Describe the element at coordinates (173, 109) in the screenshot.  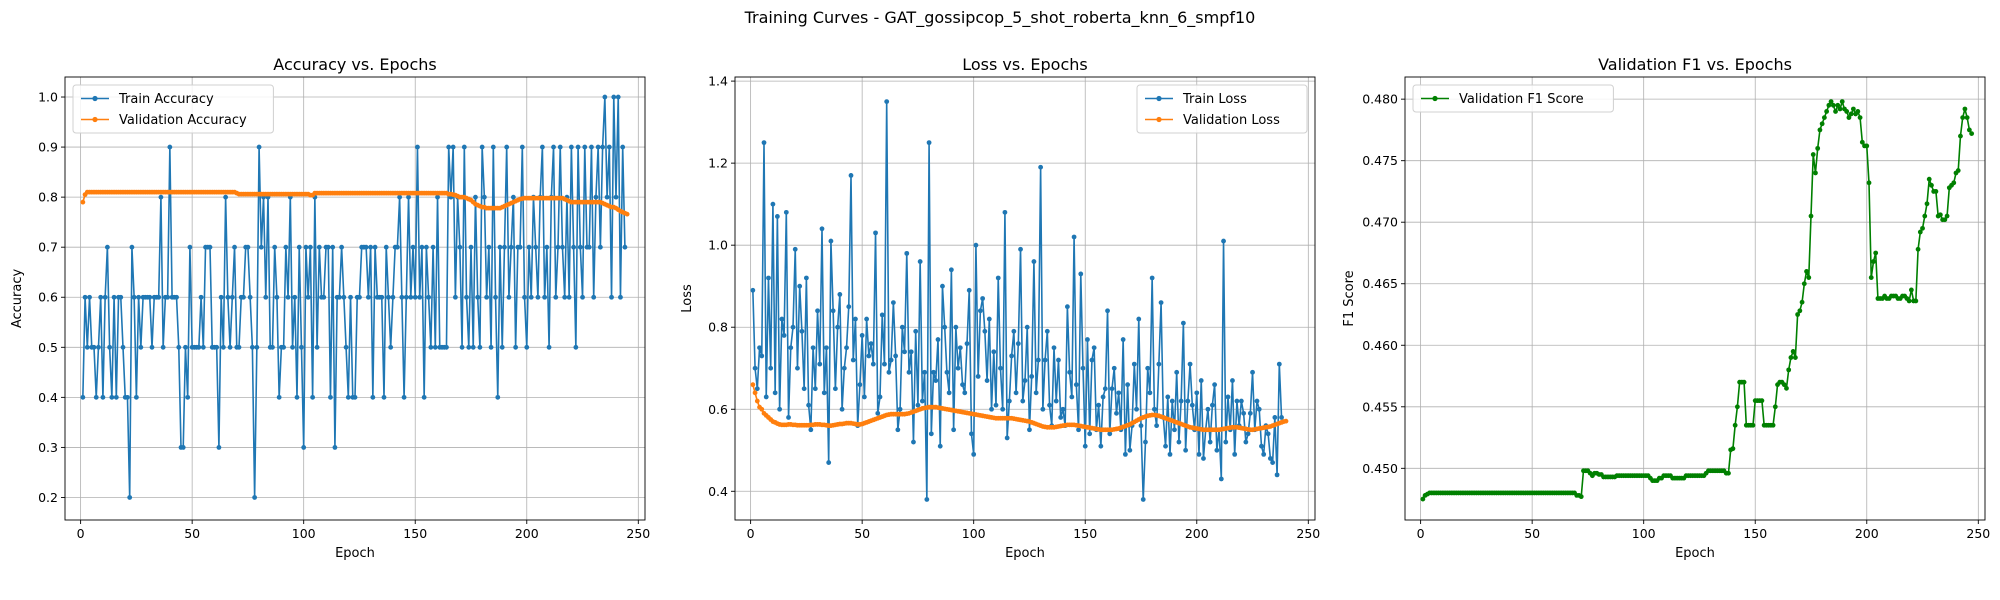
I see `legend-box` at that location.